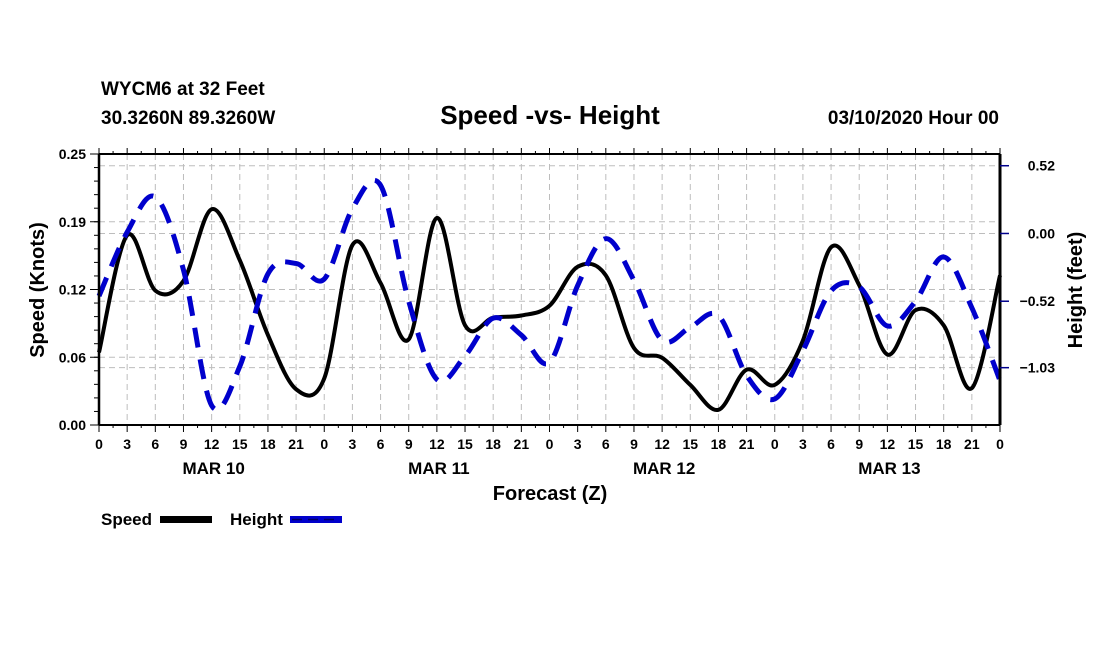 This screenshot has width=1100, height=650. What do you see at coordinates (913, 118) in the screenshot?
I see `run-time-label: 03/10/2020 Hour 00` at bounding box center [913, 118].